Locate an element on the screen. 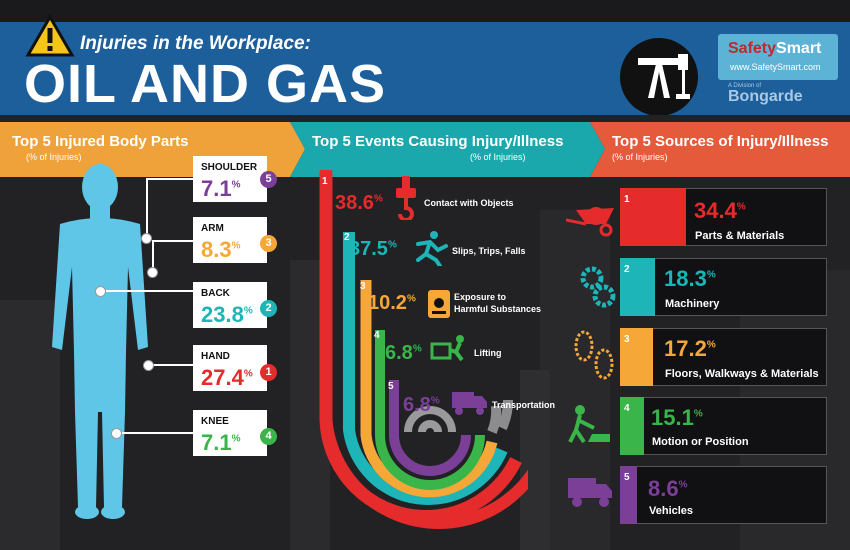 This screenshot has height=550, width=850. rank-badge: 1 is located at coordinates (268, 372).